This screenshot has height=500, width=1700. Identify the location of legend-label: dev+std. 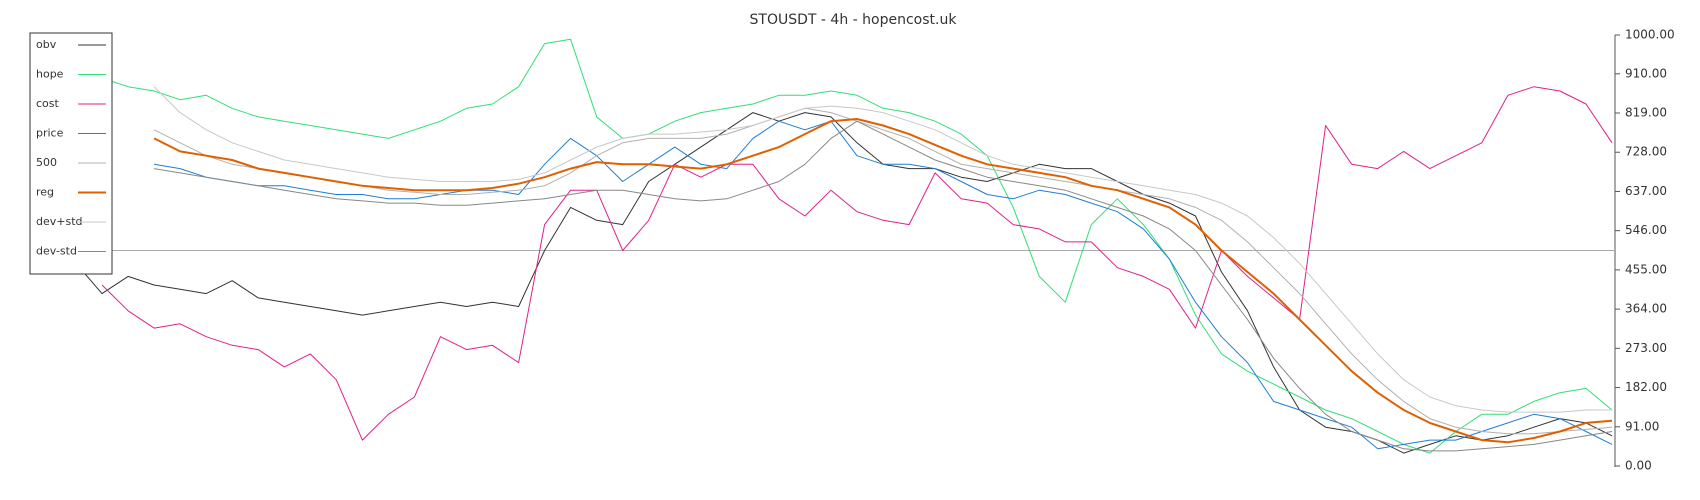
(59, 221).